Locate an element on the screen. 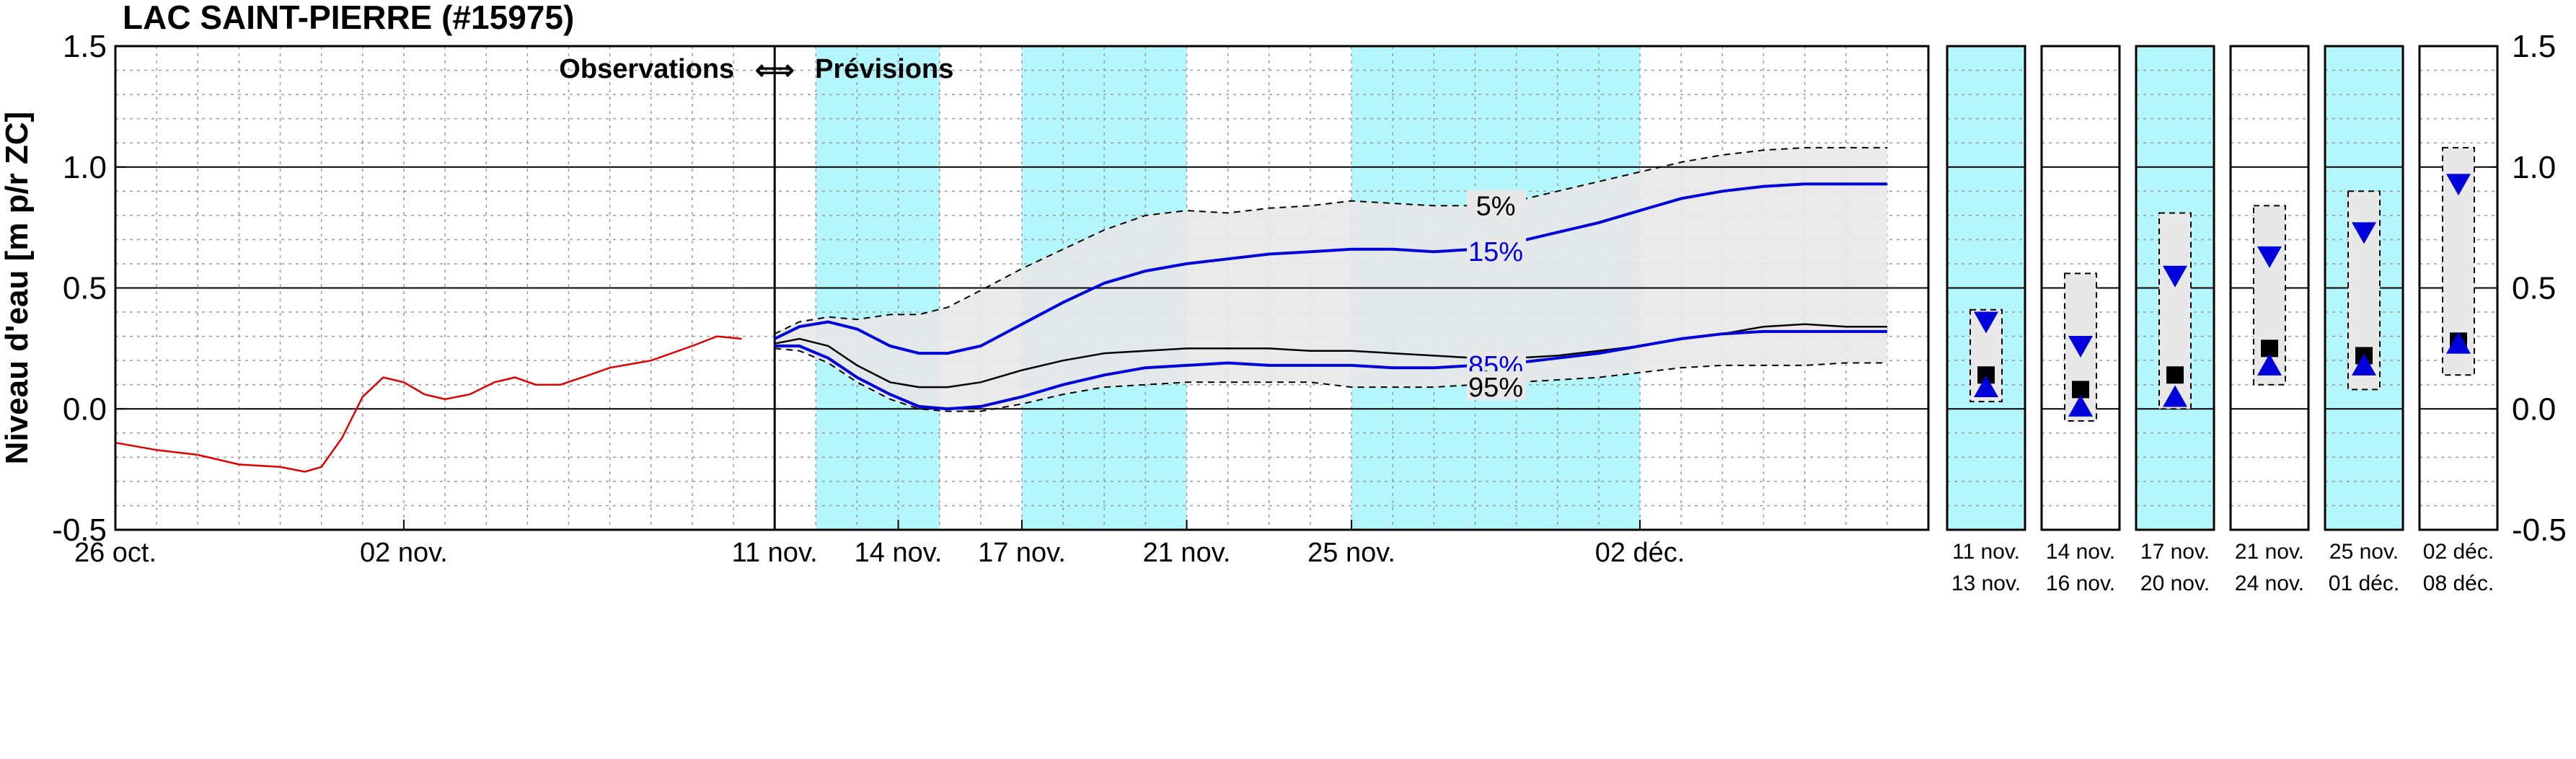  obs-prev-arrow-icon: ⟺ is located at coordinates (774, 71).